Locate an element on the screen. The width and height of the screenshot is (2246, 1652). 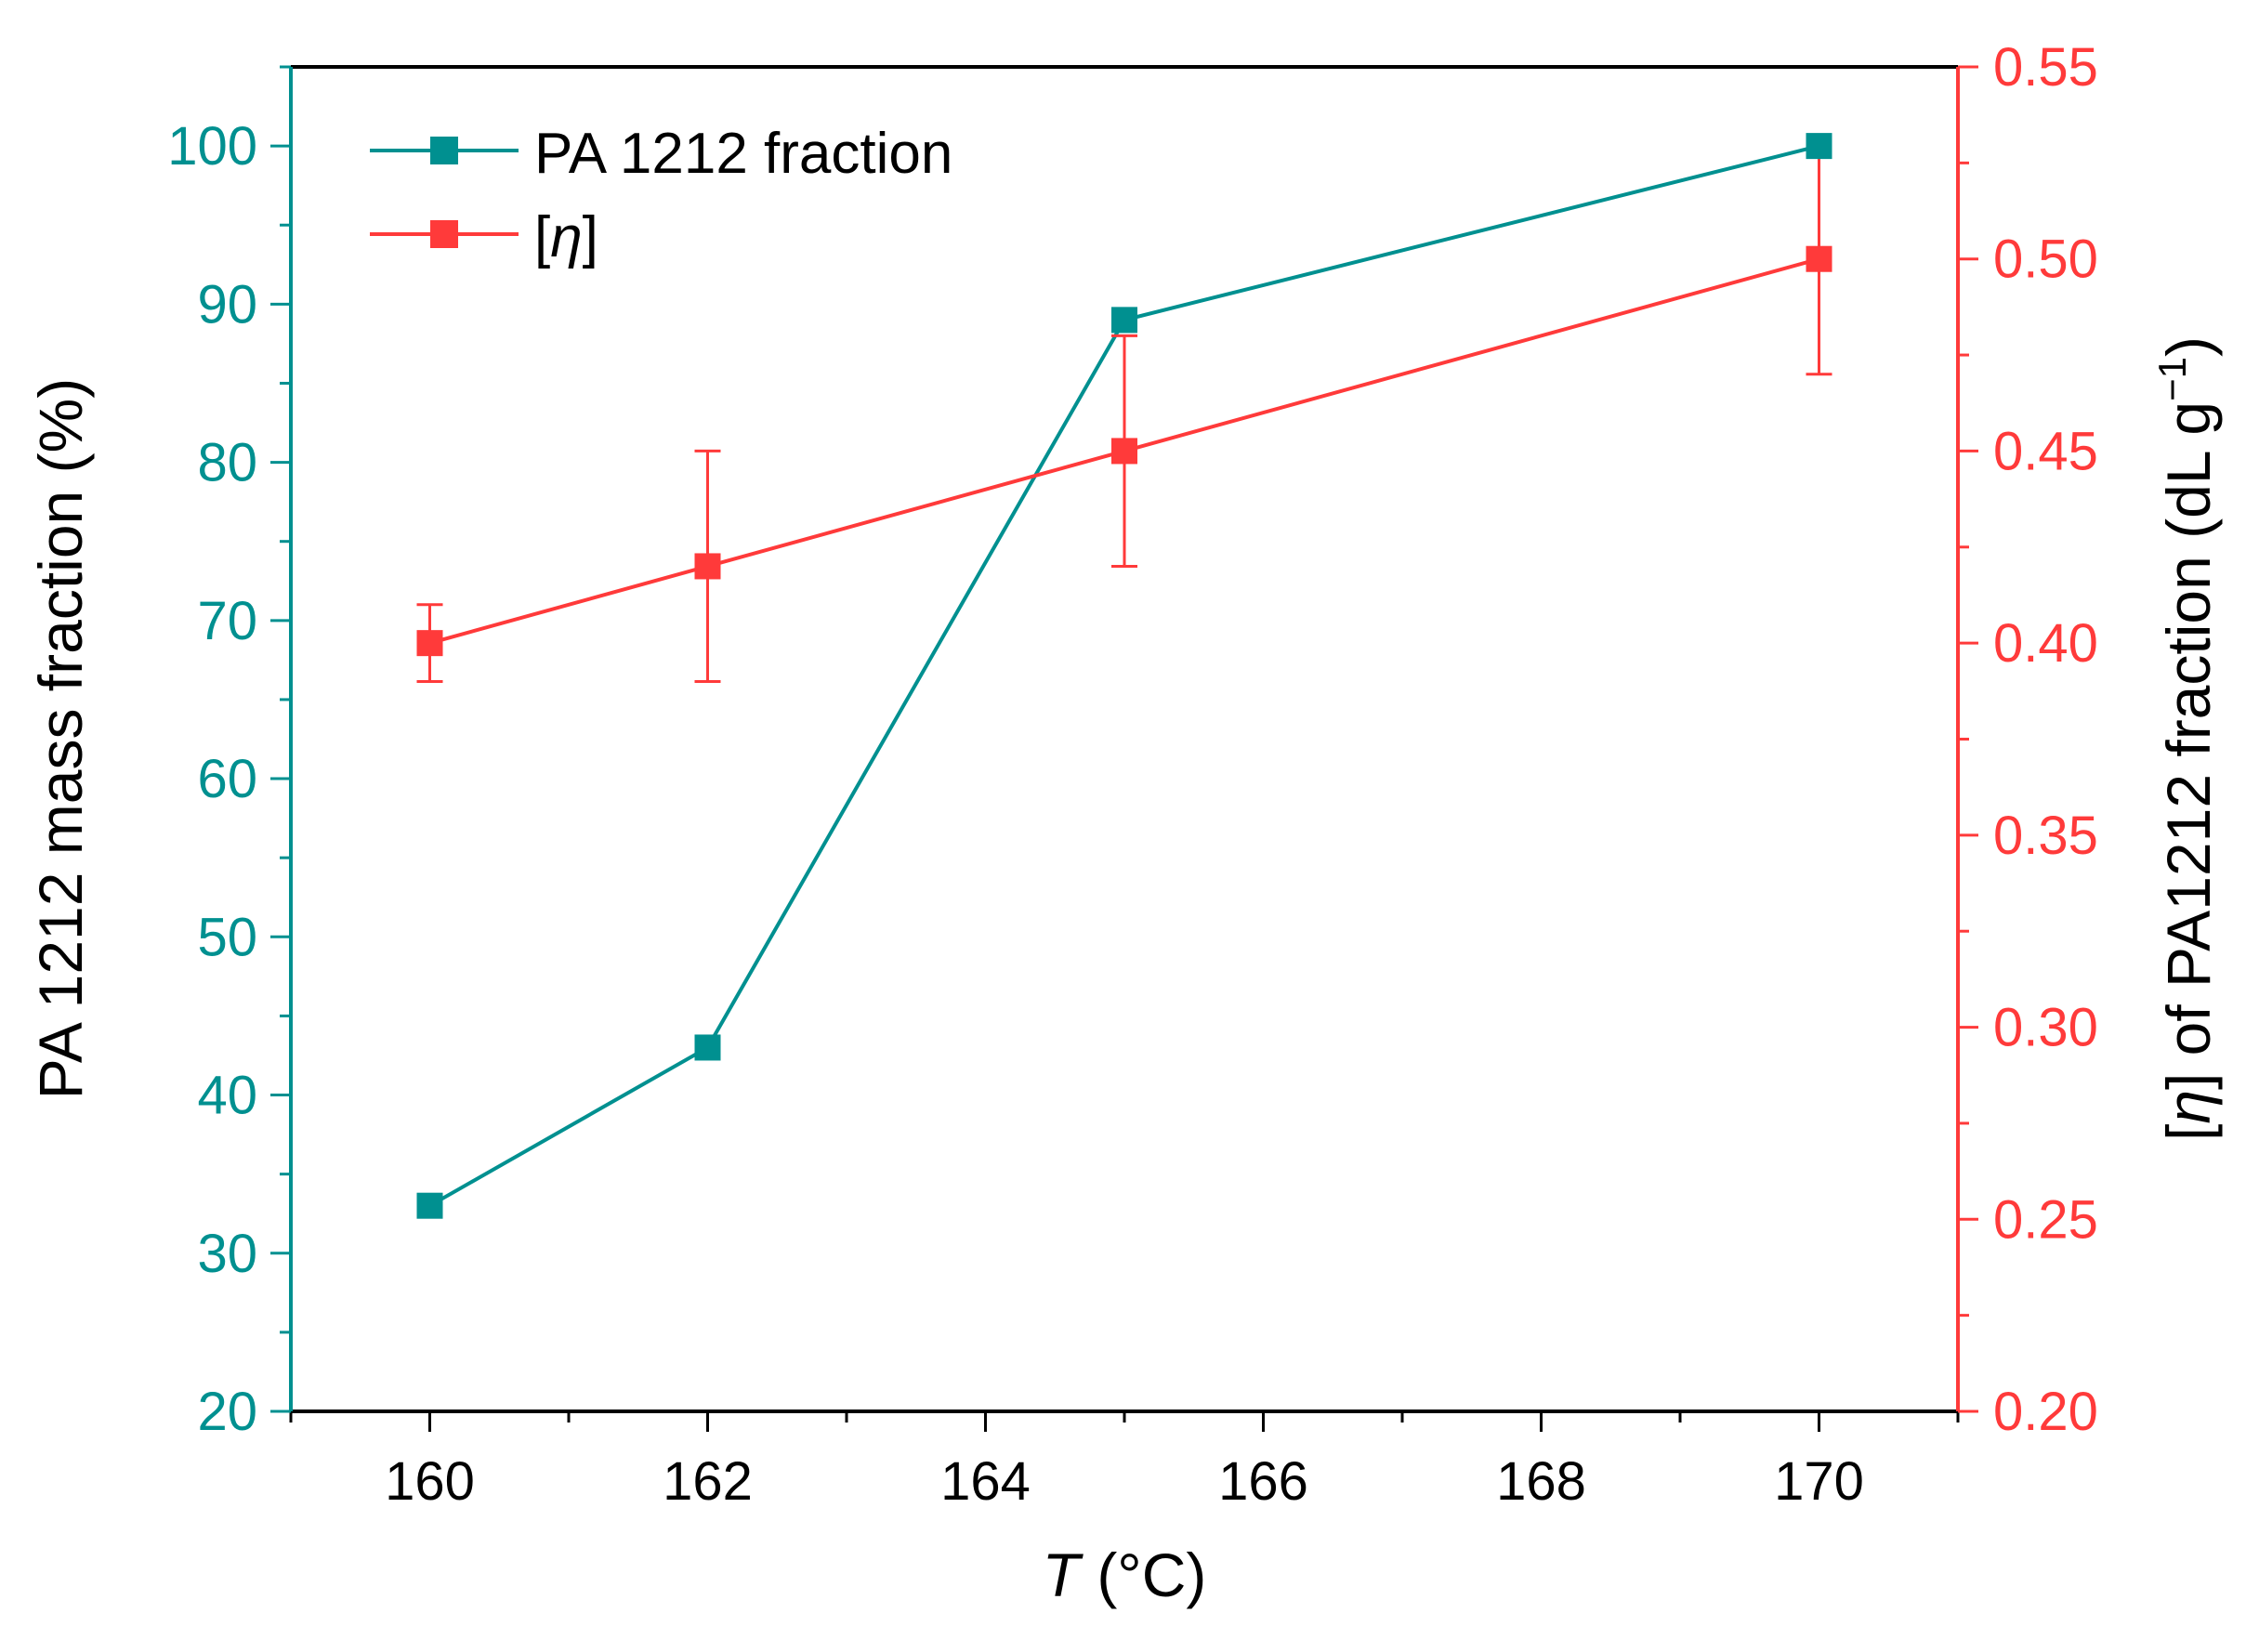
right-y-tick-label: 0.50 is located at coordinates (2045, 260).